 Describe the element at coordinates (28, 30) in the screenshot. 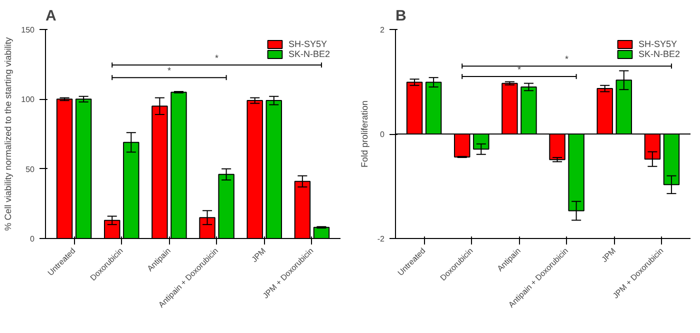

I see `y-tick-label: 150` at that location.